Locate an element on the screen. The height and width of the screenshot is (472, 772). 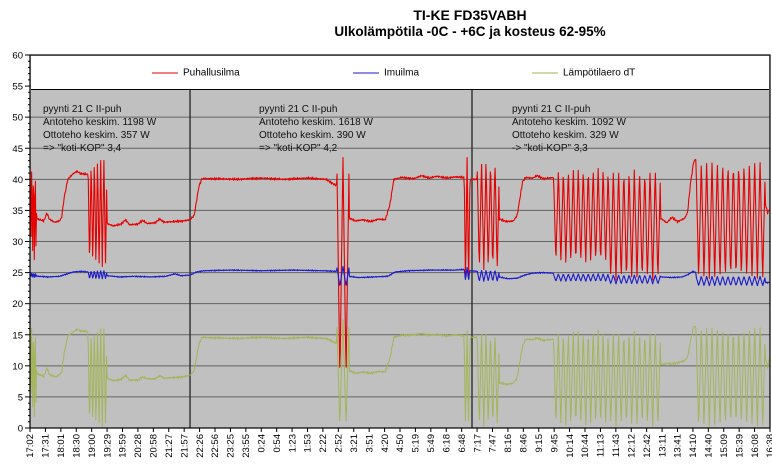
annotation-line: Ottoteho keskim. 357 W is located at coordinates (96, 135).